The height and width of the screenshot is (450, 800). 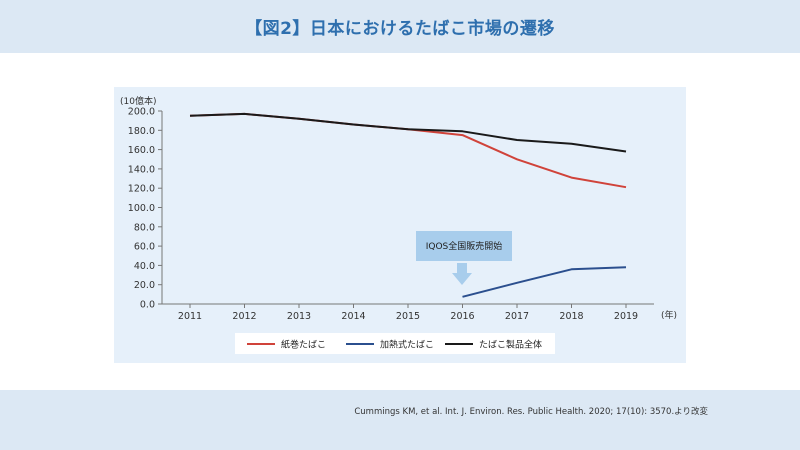 I want to click on x-tick-label: 2013, so click(x=299, y=316).